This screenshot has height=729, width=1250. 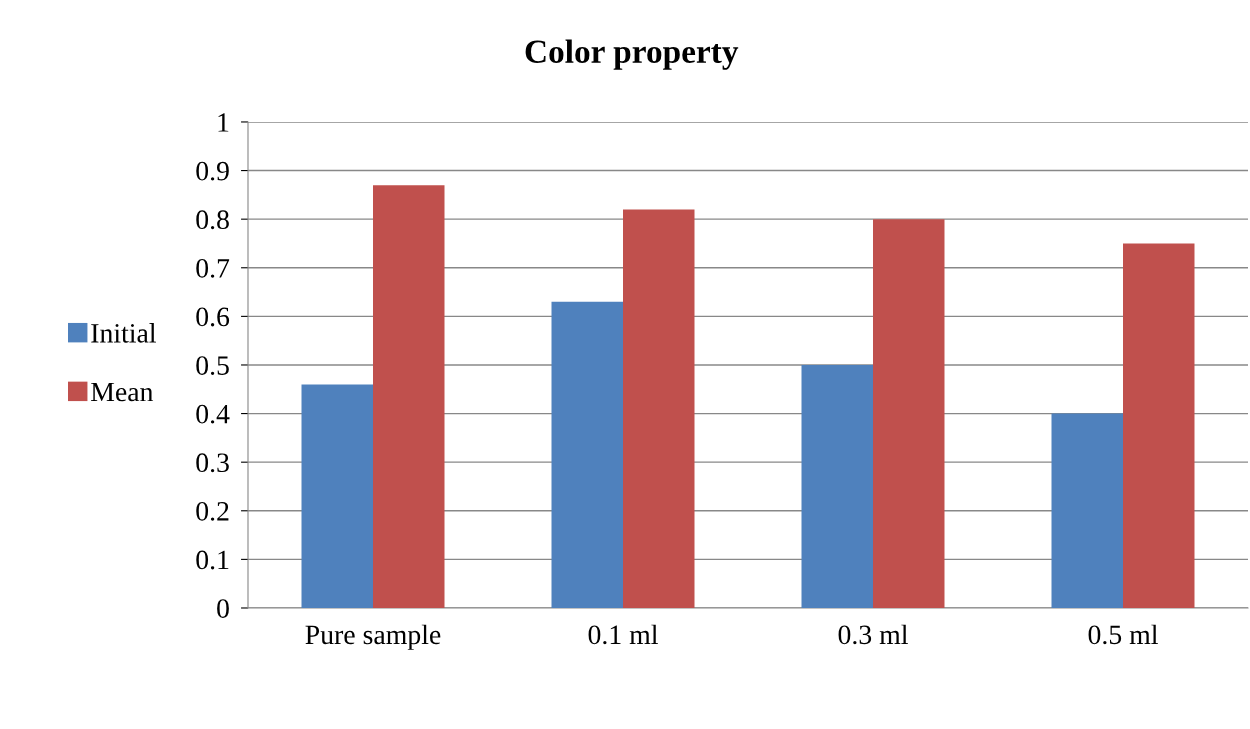 What do you see at coordinates (212, 511) in the screenshot?
I see `y-tick-label: 0.2` at bounding box center [212, 511].